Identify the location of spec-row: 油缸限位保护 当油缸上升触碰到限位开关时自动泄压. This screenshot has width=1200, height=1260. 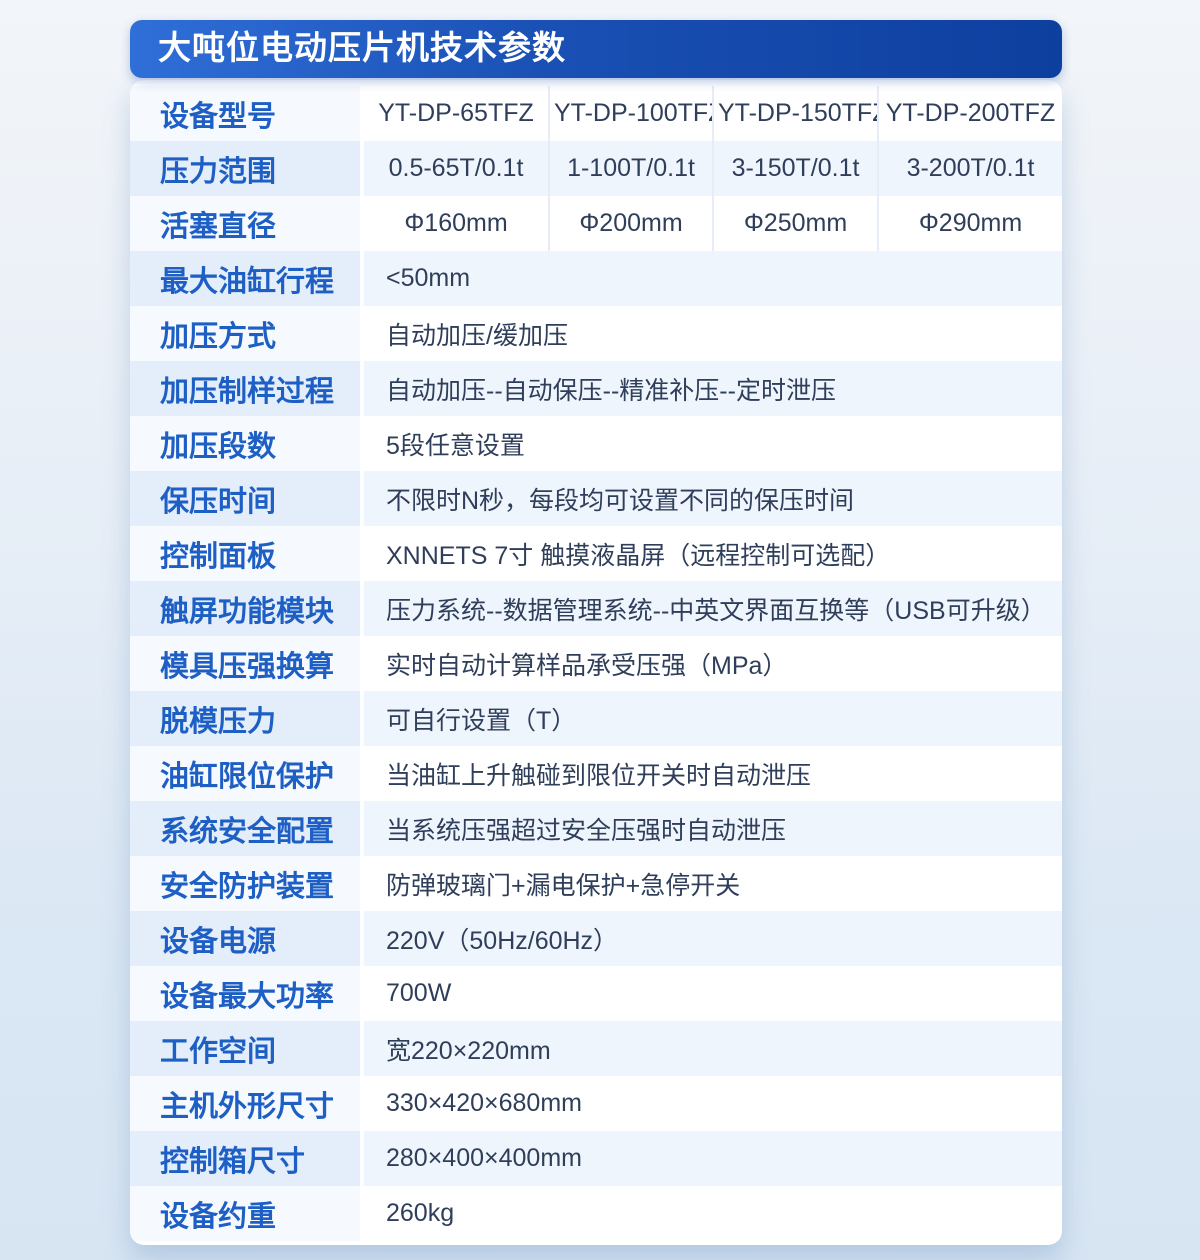
(596, 773).